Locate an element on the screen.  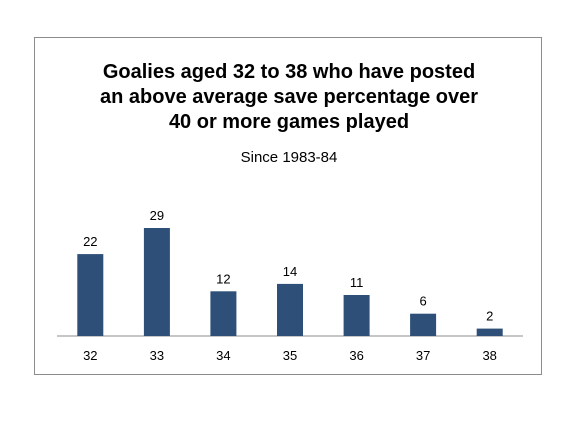
chart-subtitle: Since 1983-84 is located at coordinates (289, 157).